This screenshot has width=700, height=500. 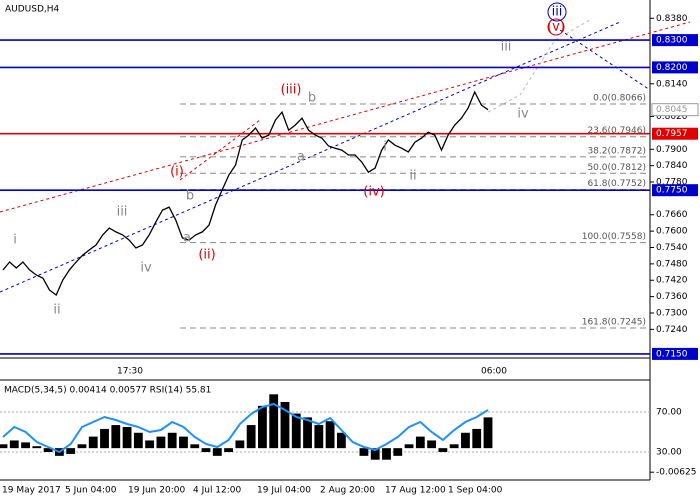 I want to click on x-tick-label: 5 Jun 04:00, so click(x=91, y=491).